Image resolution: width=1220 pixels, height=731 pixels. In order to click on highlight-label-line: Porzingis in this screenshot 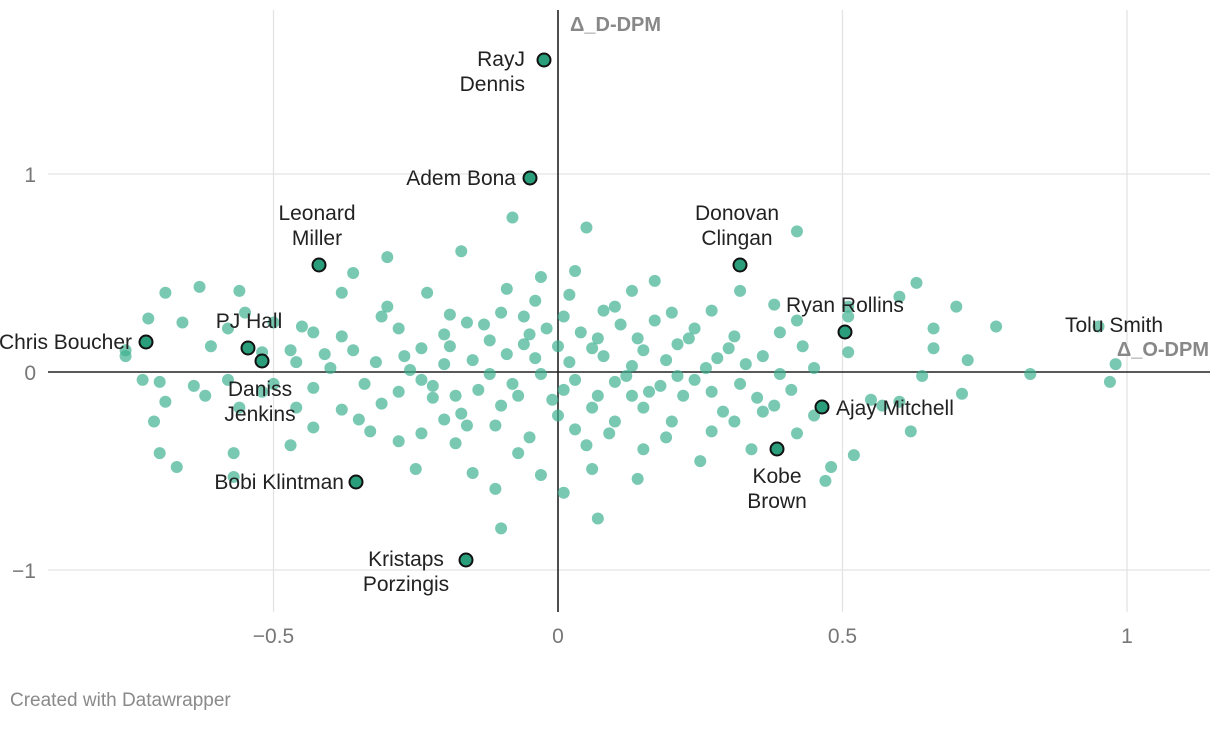, I will do `click(406, 584)`.